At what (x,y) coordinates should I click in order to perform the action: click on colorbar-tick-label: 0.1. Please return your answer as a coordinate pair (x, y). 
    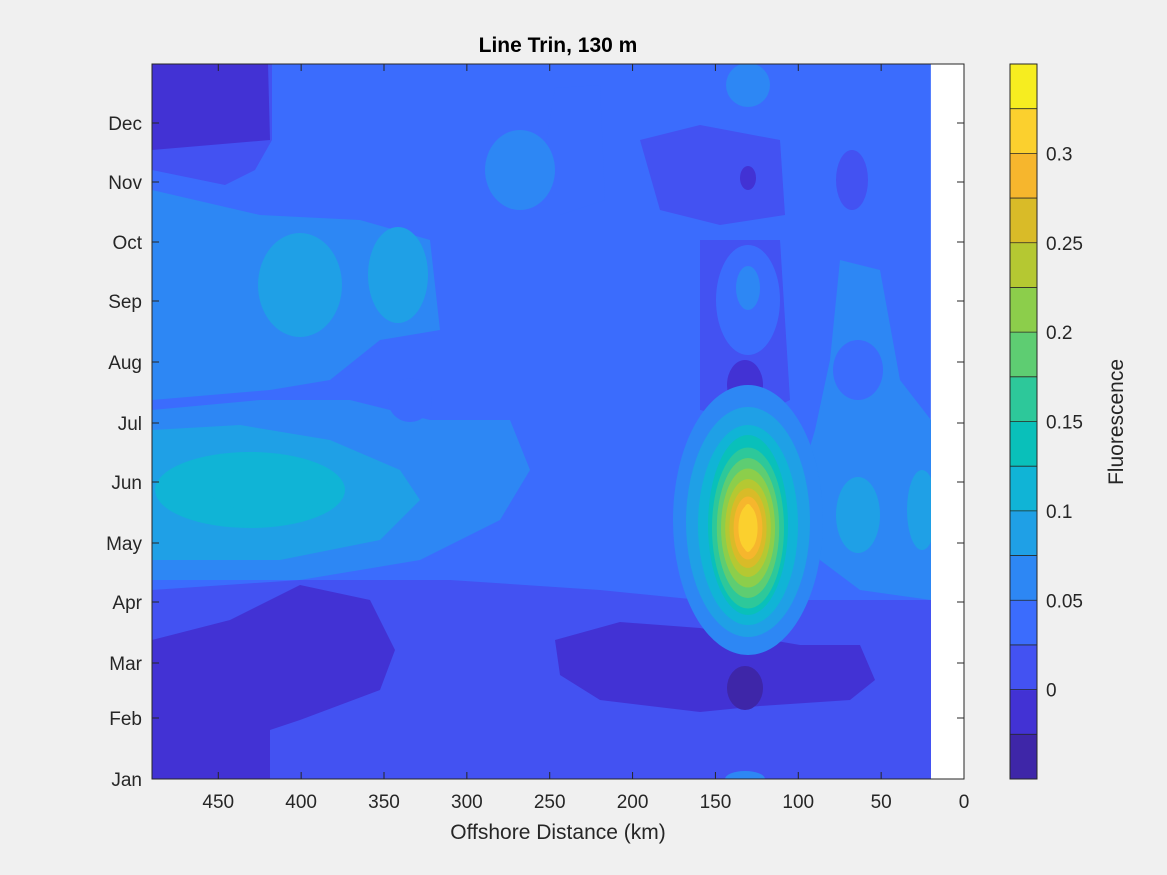
    Looking at the image, I should click on (1059, 512).